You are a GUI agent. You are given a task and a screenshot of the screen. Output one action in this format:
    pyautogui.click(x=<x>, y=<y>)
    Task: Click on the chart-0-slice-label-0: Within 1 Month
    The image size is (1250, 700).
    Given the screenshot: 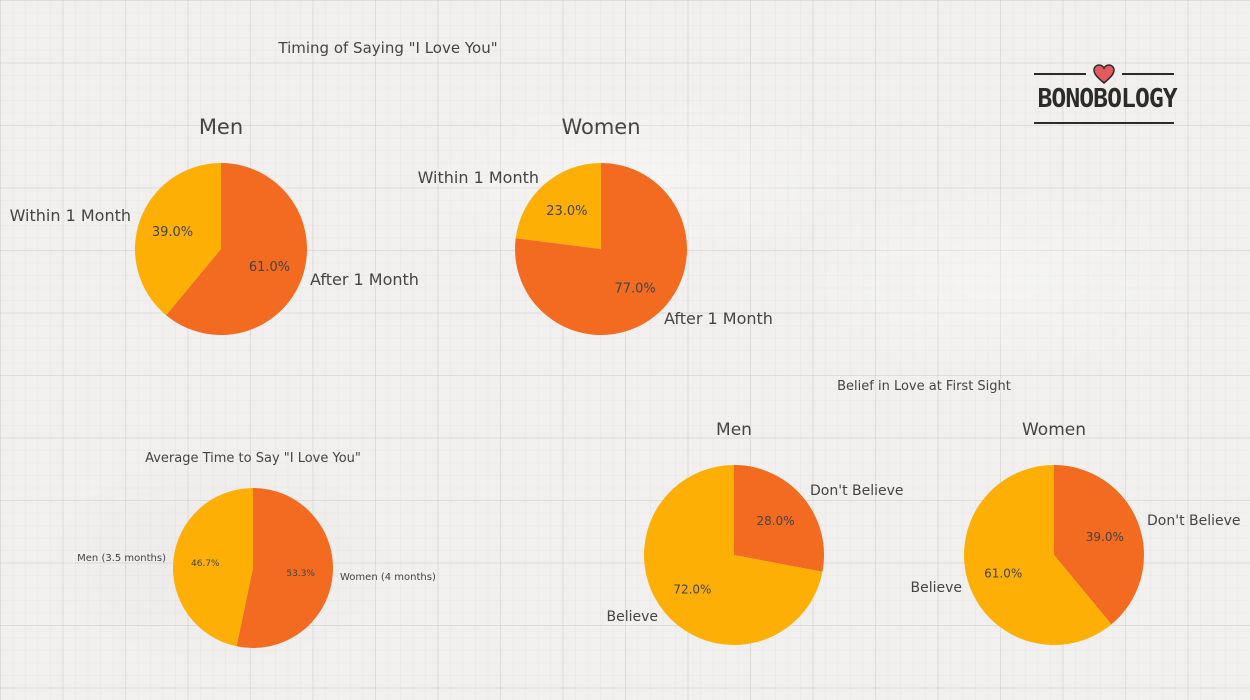 What is the action you would take?
    pyautogui.click(x=70, y=215)
    